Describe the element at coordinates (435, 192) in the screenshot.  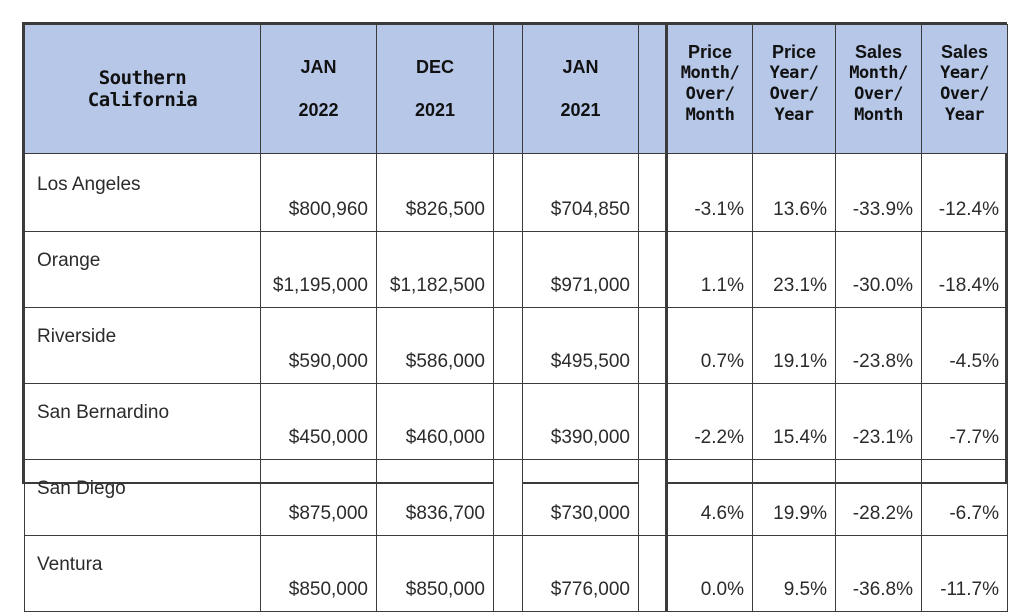
I see `cell-dec-2021: $826,500` at that location.